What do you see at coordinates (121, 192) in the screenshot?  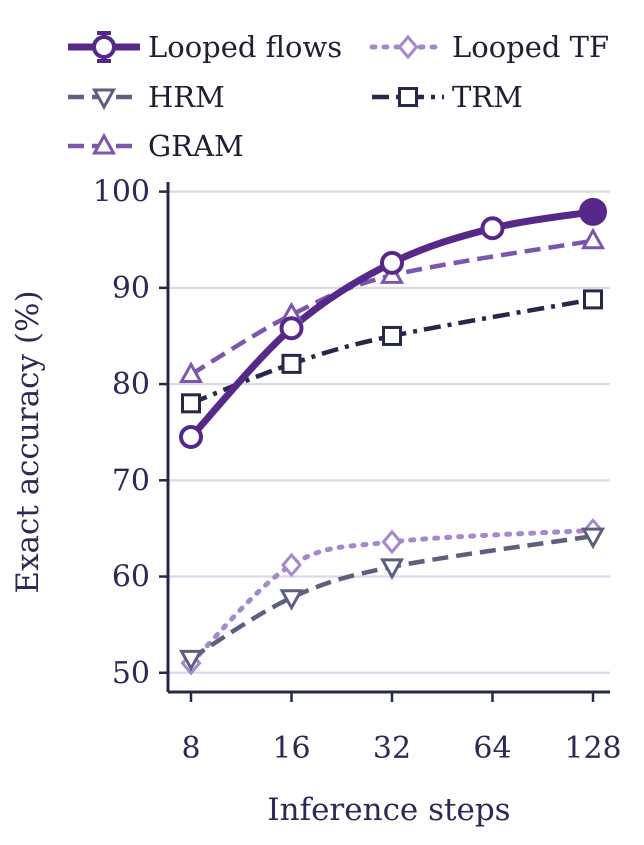 I see `y-tick-label: 100` at bounding box center [121, 192].